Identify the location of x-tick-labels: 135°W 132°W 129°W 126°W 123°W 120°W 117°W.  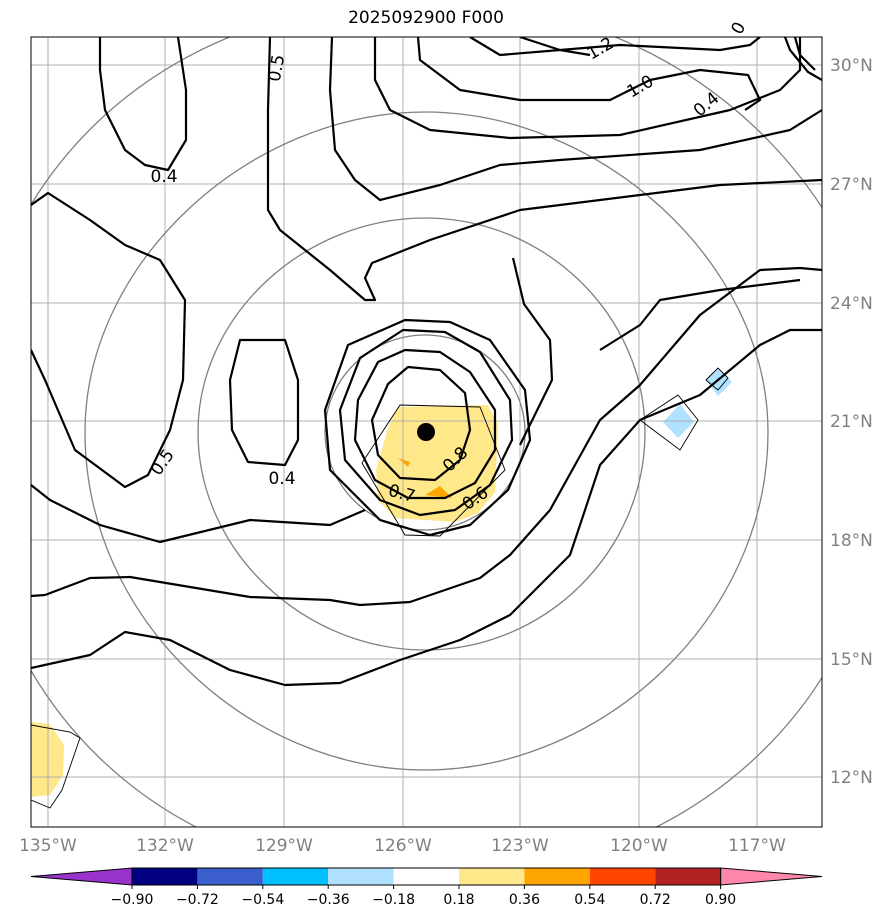
(402, 846).